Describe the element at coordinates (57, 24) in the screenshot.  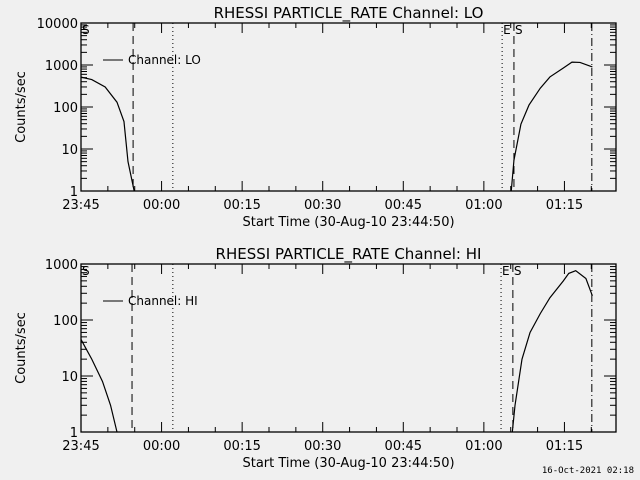
I see `y-tick-label: 10000` at that location.